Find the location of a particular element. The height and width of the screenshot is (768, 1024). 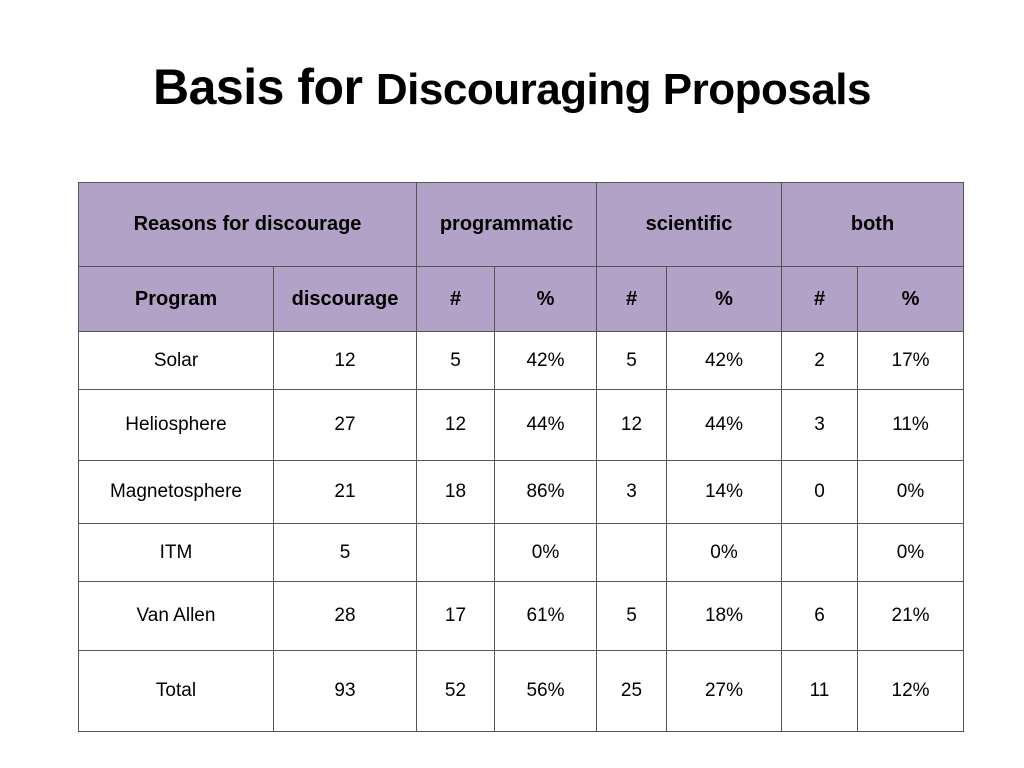

cell-both-pct: 21% is located at coordinates (911, 616).